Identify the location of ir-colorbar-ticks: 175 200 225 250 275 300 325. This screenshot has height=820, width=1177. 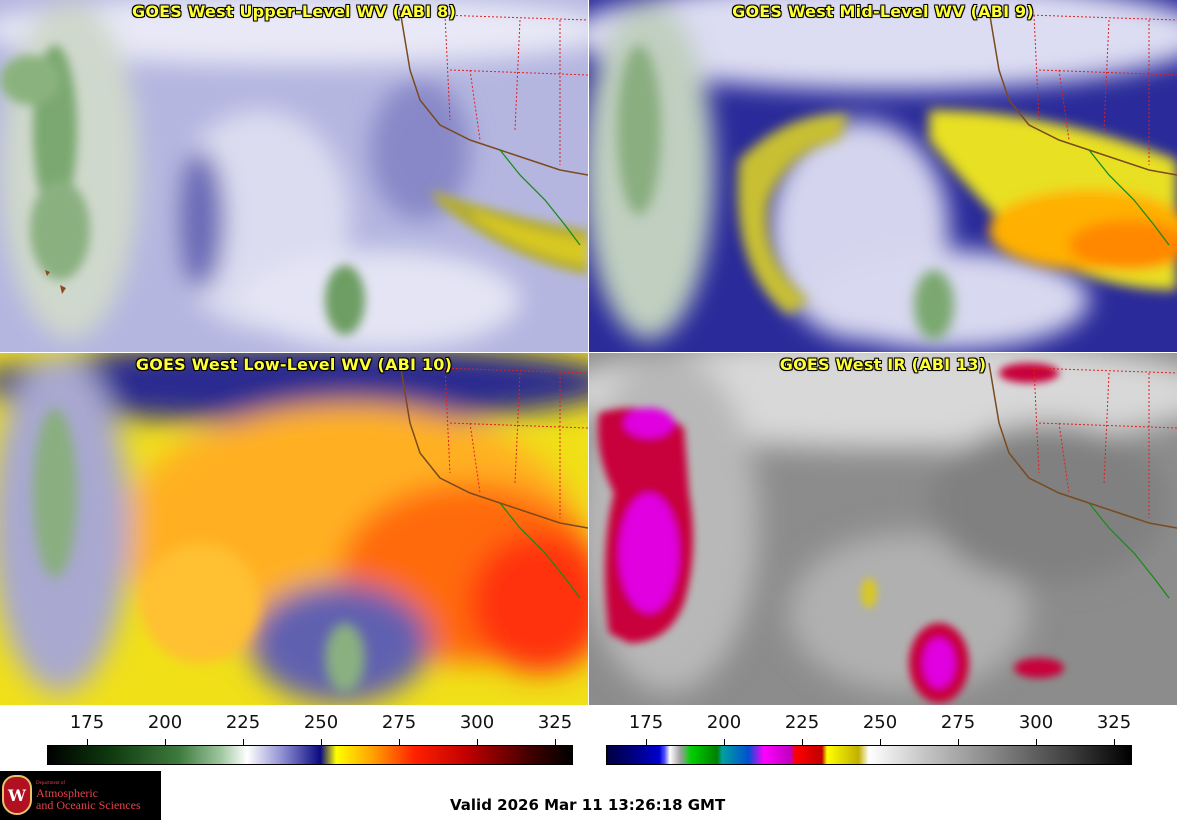
(869, 728).